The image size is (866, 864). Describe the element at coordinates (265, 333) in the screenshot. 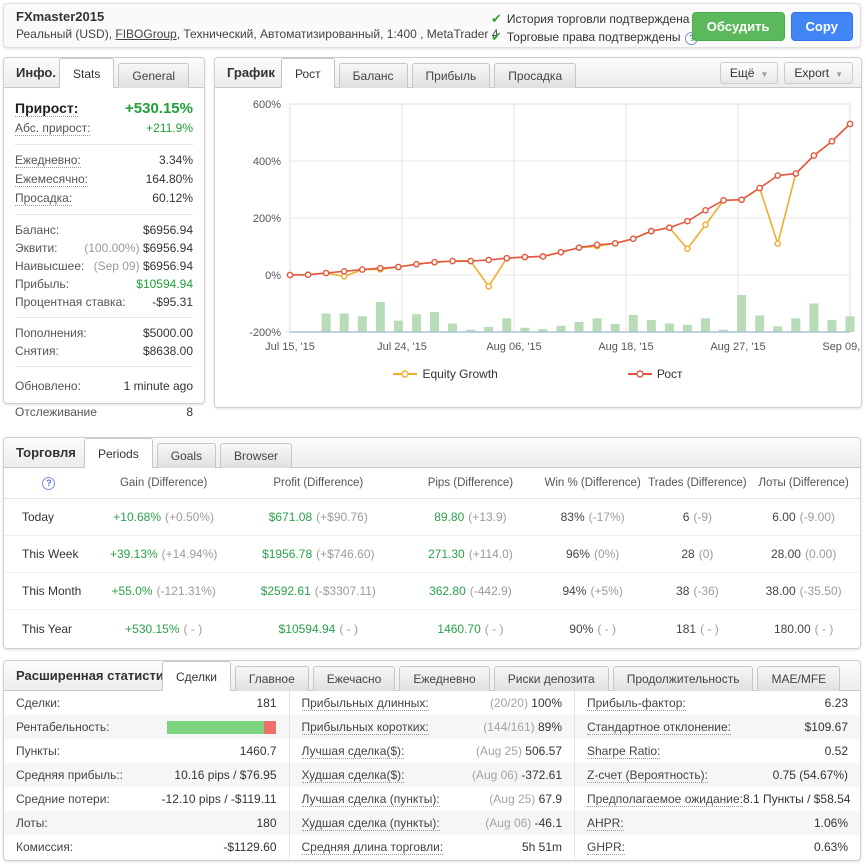

I see `svg-text: -200%` at that location.